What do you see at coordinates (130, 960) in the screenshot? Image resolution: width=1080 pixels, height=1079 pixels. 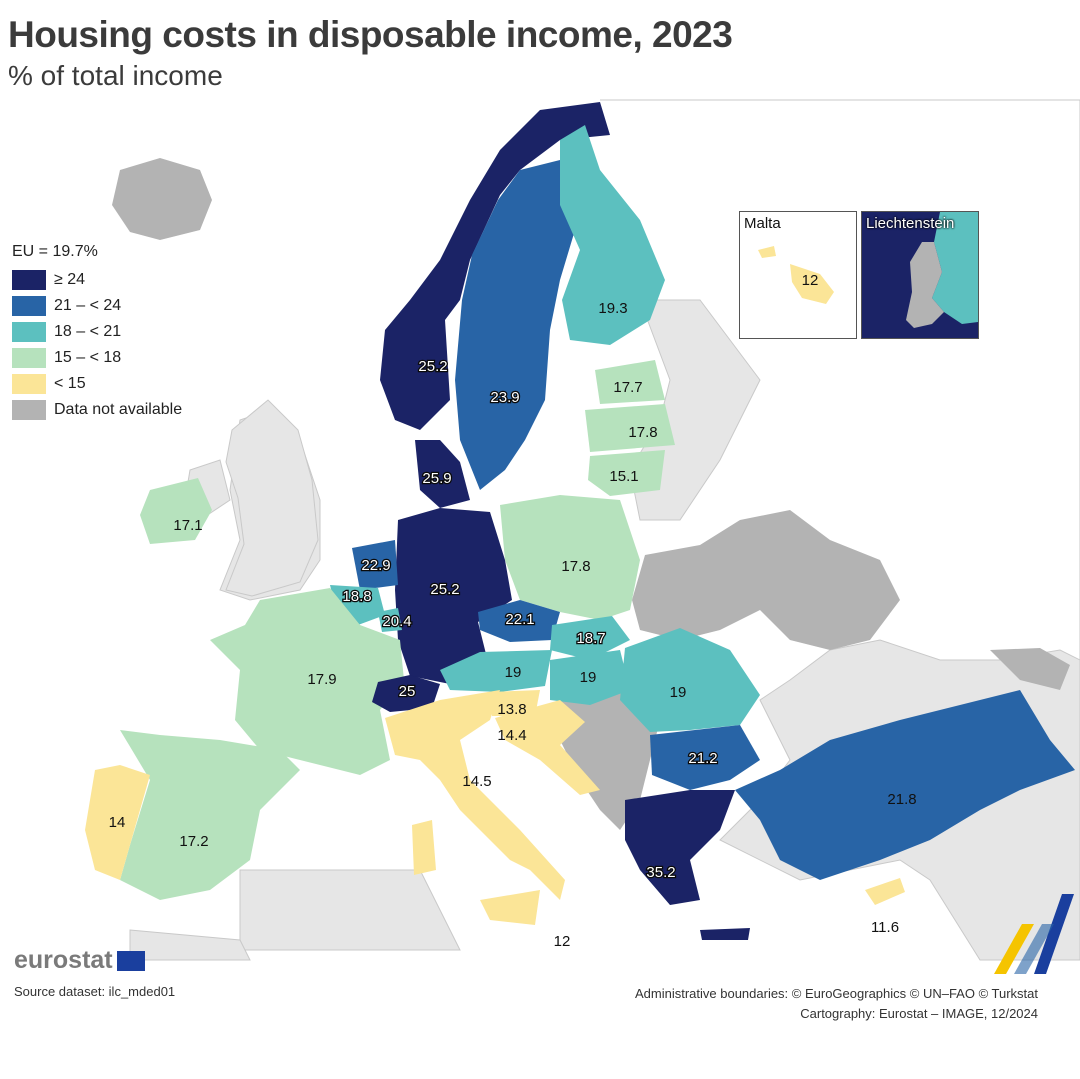 I see `eu-flag-icon` at bounding box center [130, 960].